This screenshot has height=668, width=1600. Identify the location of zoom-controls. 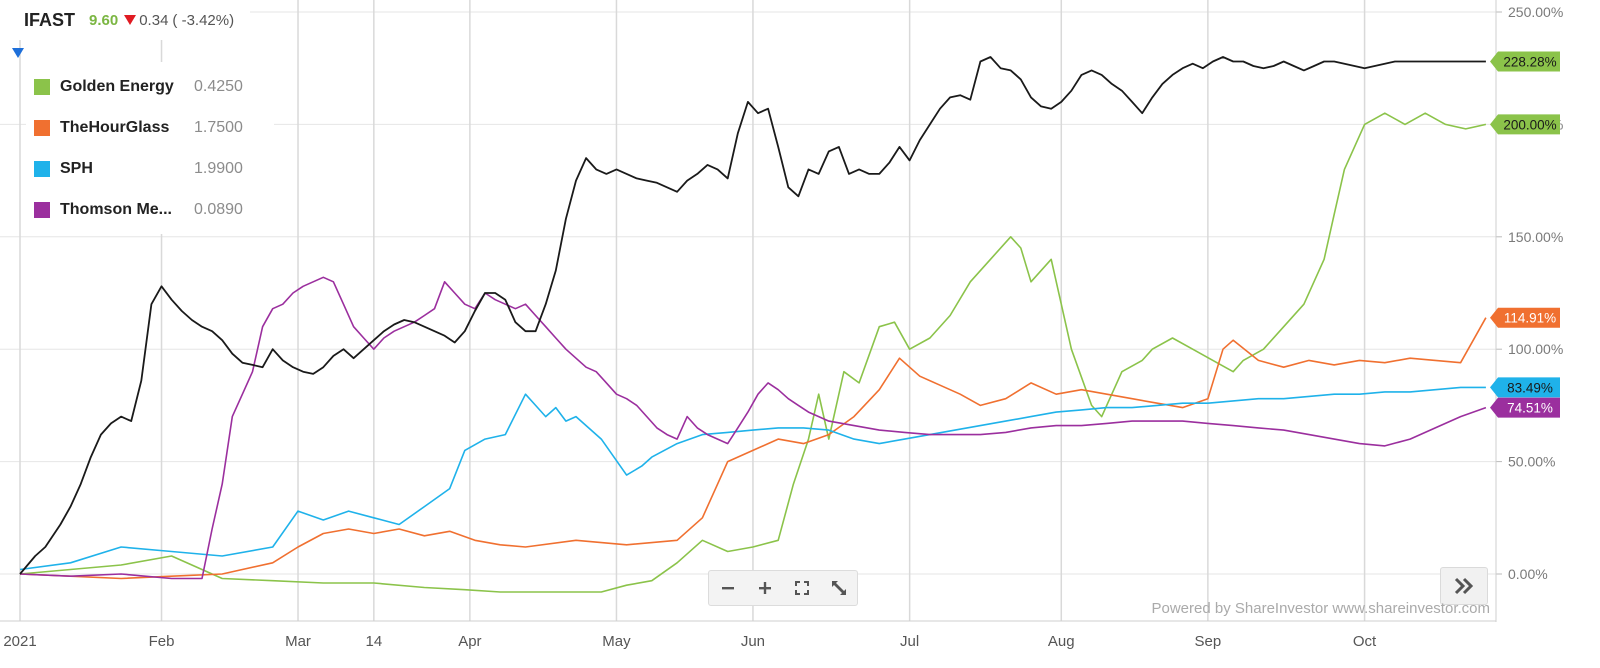
(783, 588).